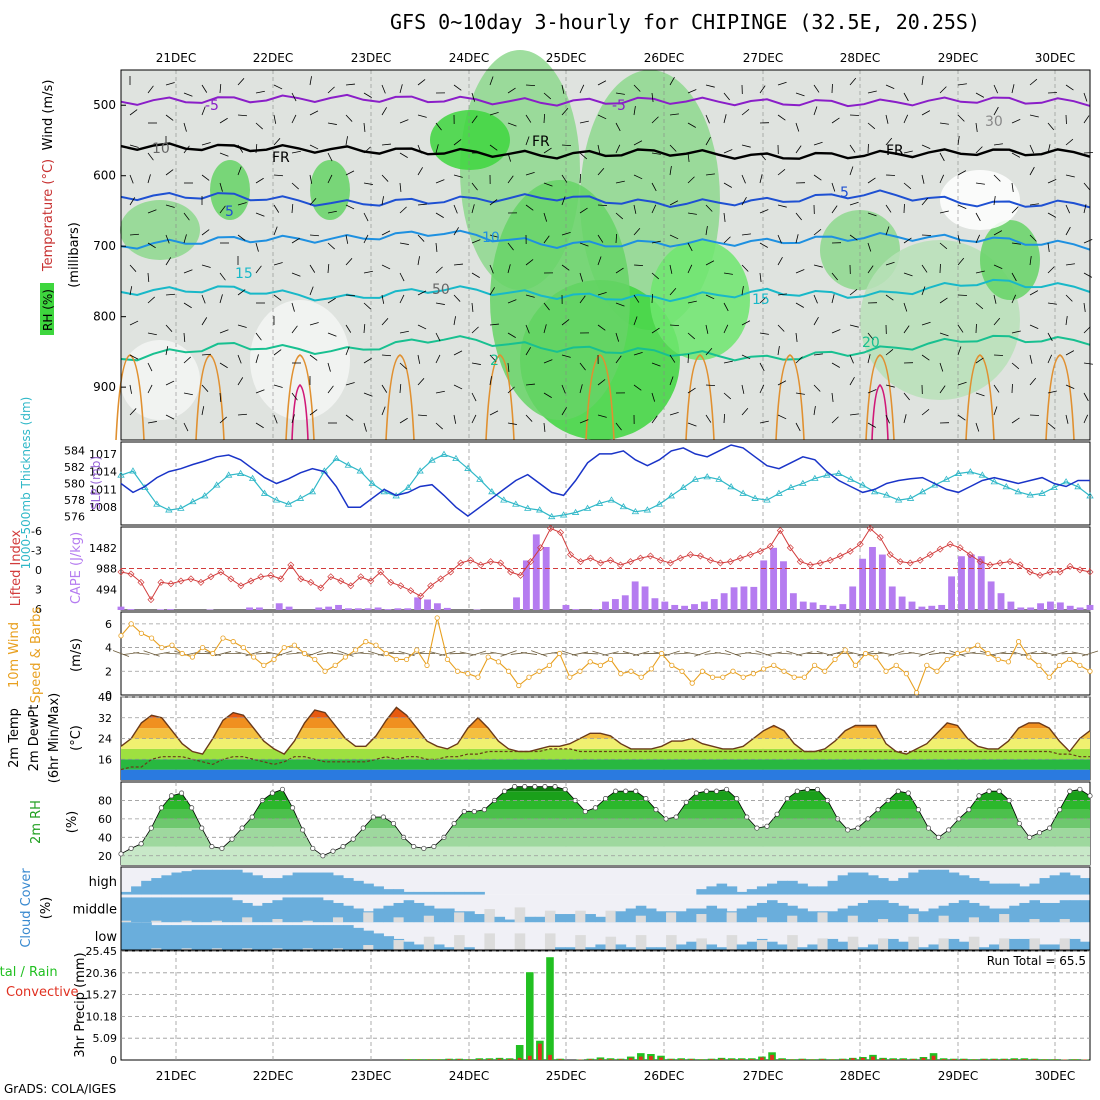 The height and width of the screenshot is (1100, 1100). Describe the element at coordinates (605, 814) in the screenshot. I see `rh-color-band` at that location.